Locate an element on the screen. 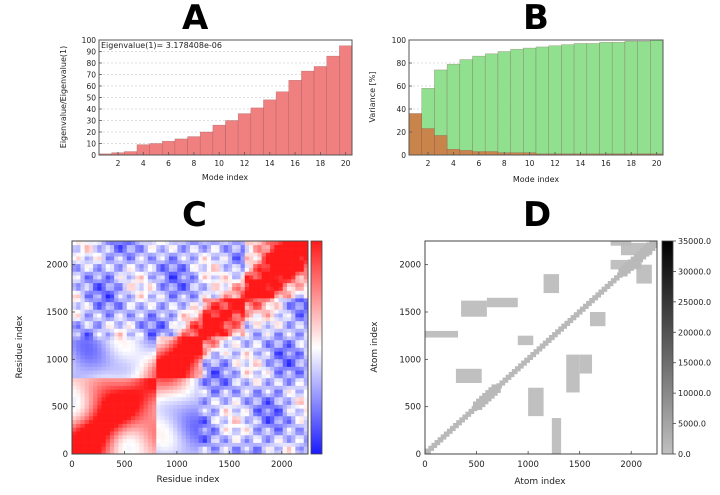  chart-d-ytick-label: 2000 is located at coordinates (410, 266).